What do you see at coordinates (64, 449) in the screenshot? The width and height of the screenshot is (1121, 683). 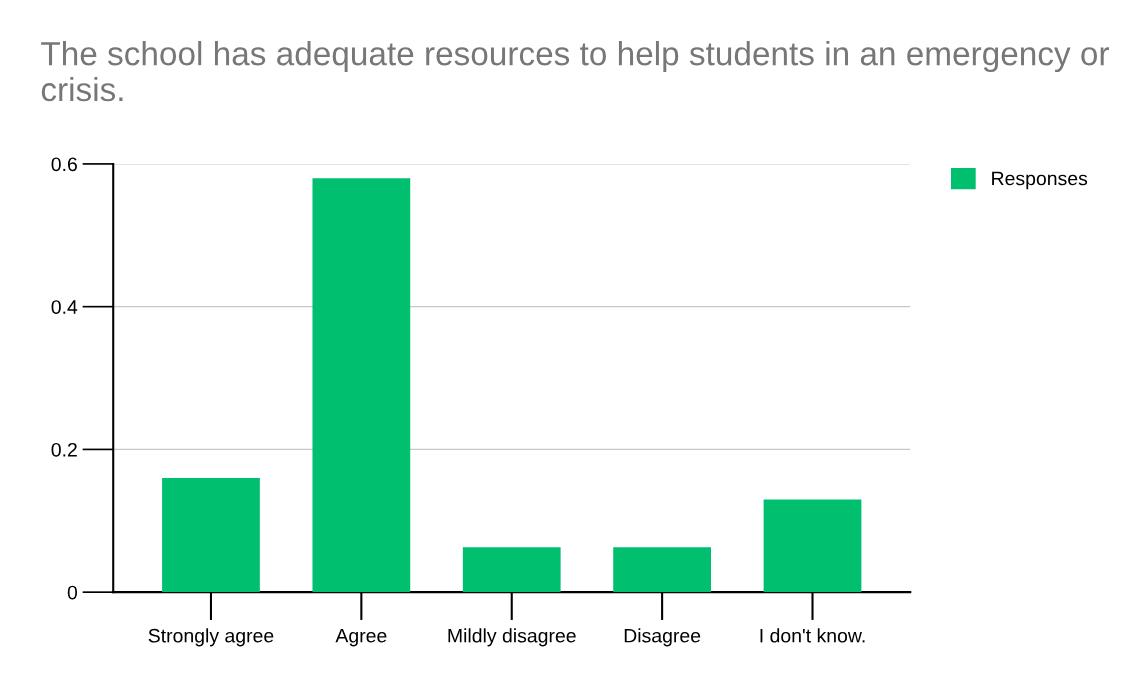 I see `y-tick-label: 0.2` at bounding box center [64, 449].